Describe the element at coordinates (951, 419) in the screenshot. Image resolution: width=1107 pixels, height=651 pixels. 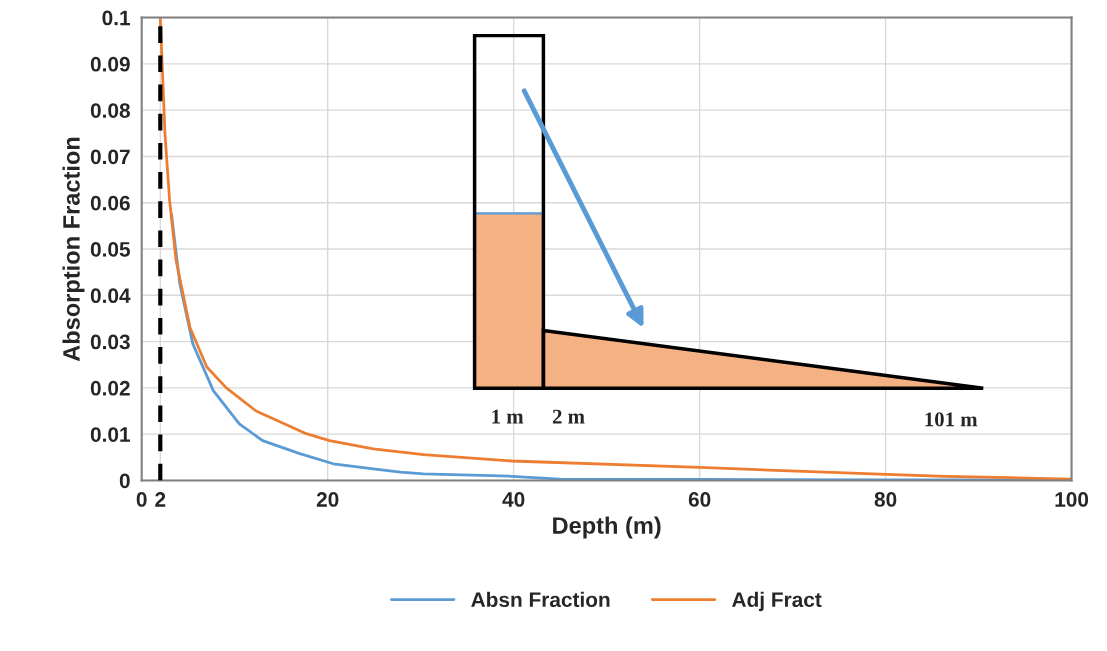
I see `annotation: 101 m` at that location.